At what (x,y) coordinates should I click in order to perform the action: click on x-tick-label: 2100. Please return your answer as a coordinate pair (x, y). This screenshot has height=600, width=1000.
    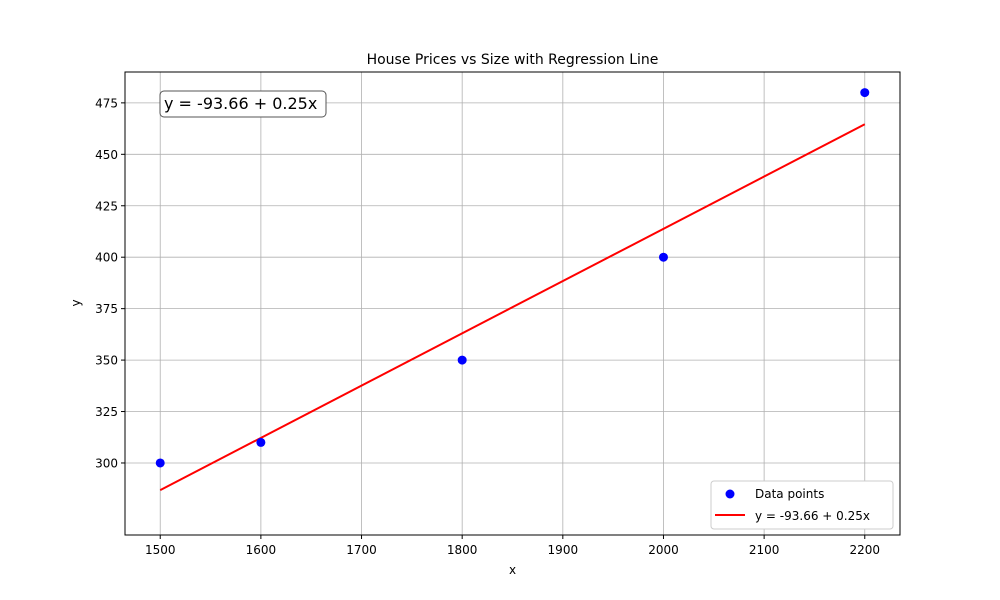
    Looking at the image, I should click on (764, 550).